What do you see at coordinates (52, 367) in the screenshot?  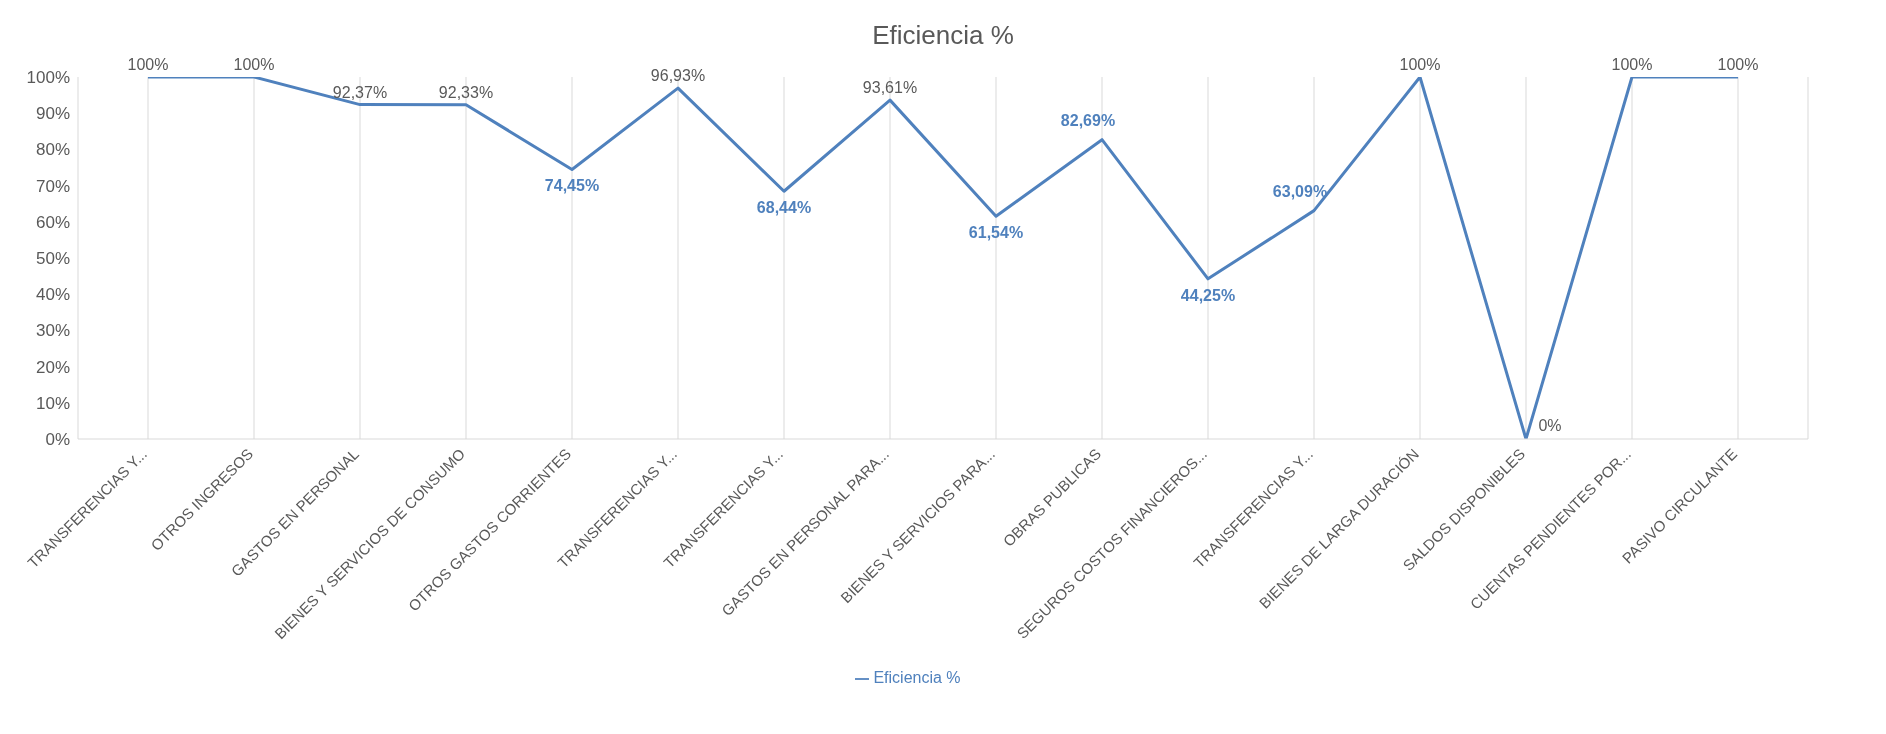 I see `y-tick-label: 20%` at bounding box center [52, 367].